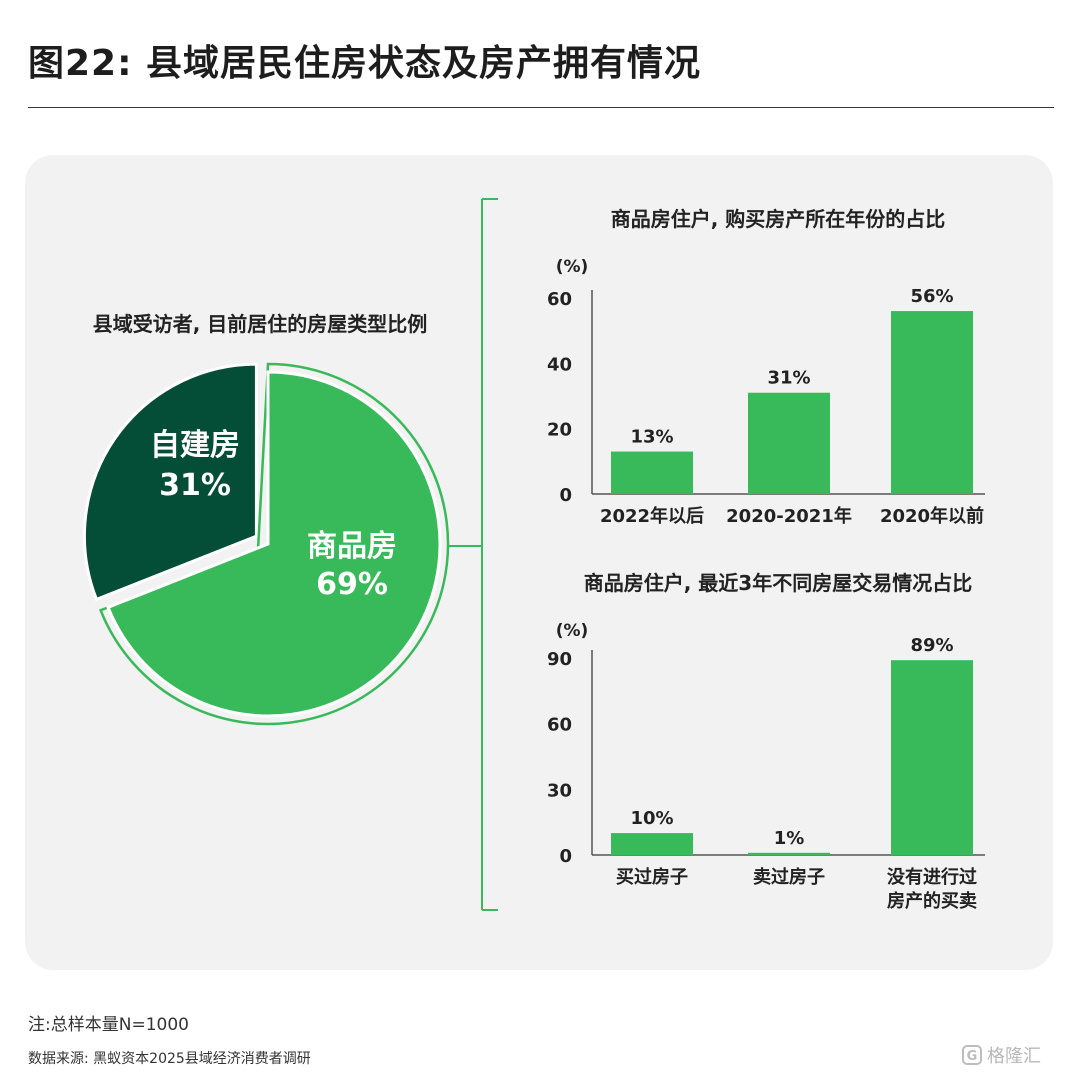 This screenshot has width=1080, height=1081. I want to click on y-tick-label: 90, so click(559, 659).